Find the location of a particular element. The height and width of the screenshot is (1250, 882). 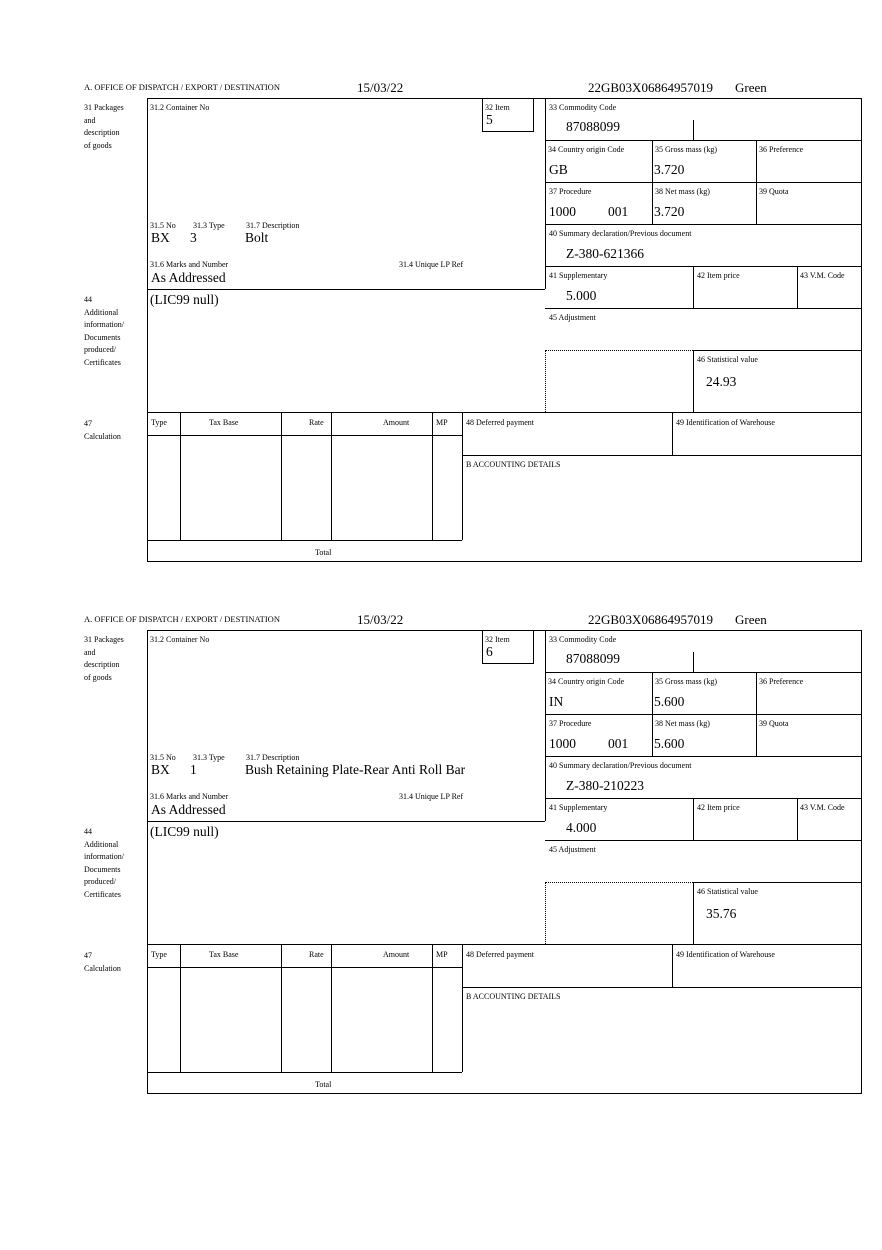

statistical-value-label: 46 Statistical value is located at coordinates (727, 359).